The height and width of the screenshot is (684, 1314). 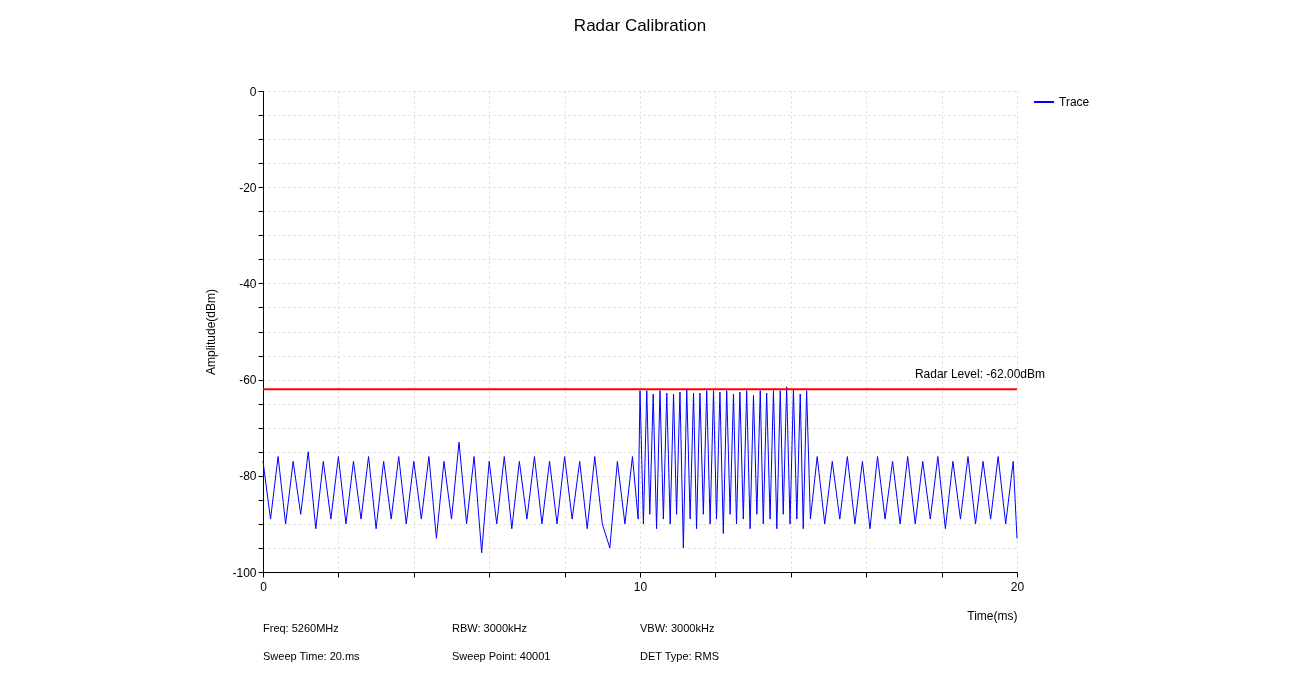 I want to click on chart-title: Radar Calibration, so click(x=640, y=25).